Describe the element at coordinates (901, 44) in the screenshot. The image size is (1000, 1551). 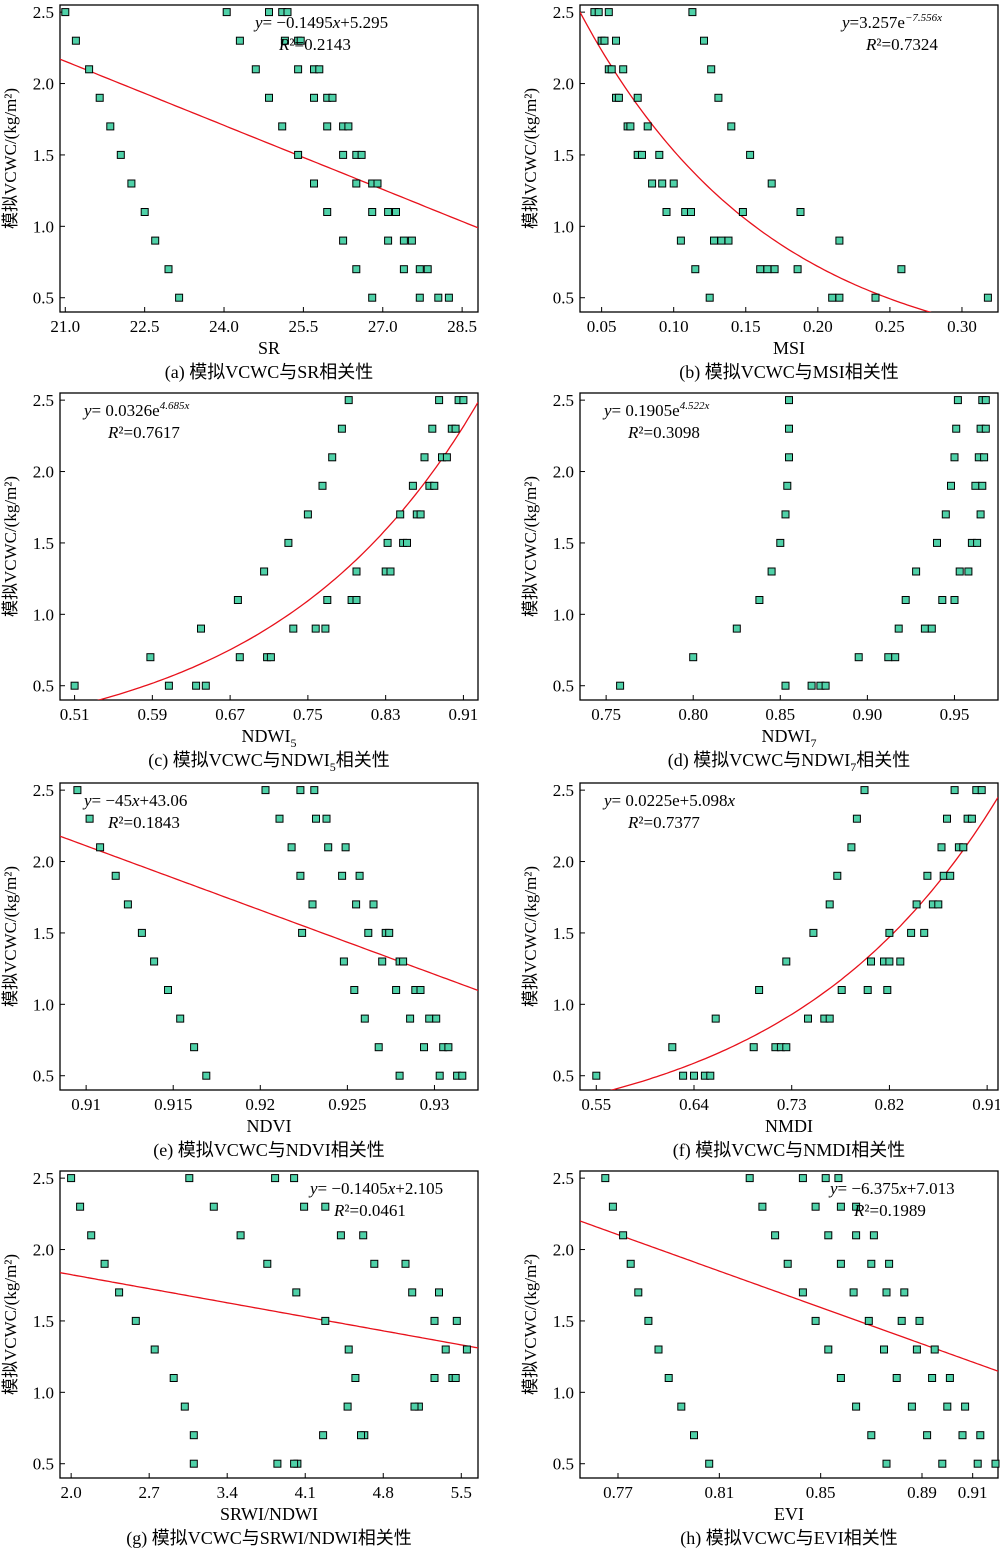
I see `r-squared: R²=0.7324` at that location.